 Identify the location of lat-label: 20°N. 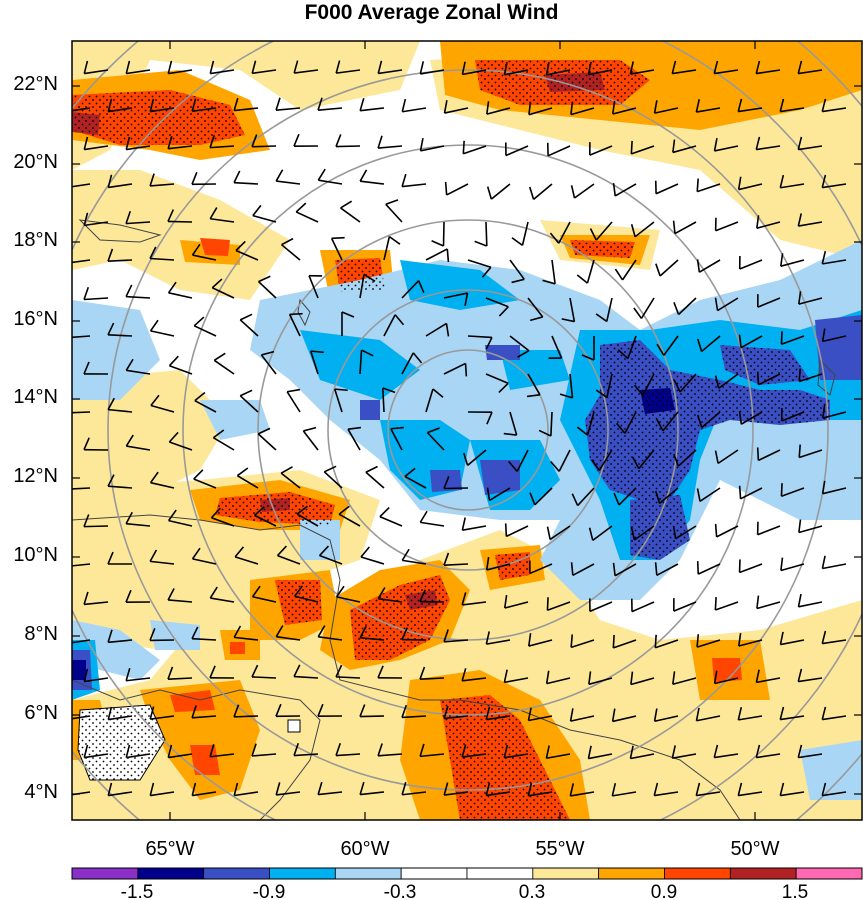
(35, 162).